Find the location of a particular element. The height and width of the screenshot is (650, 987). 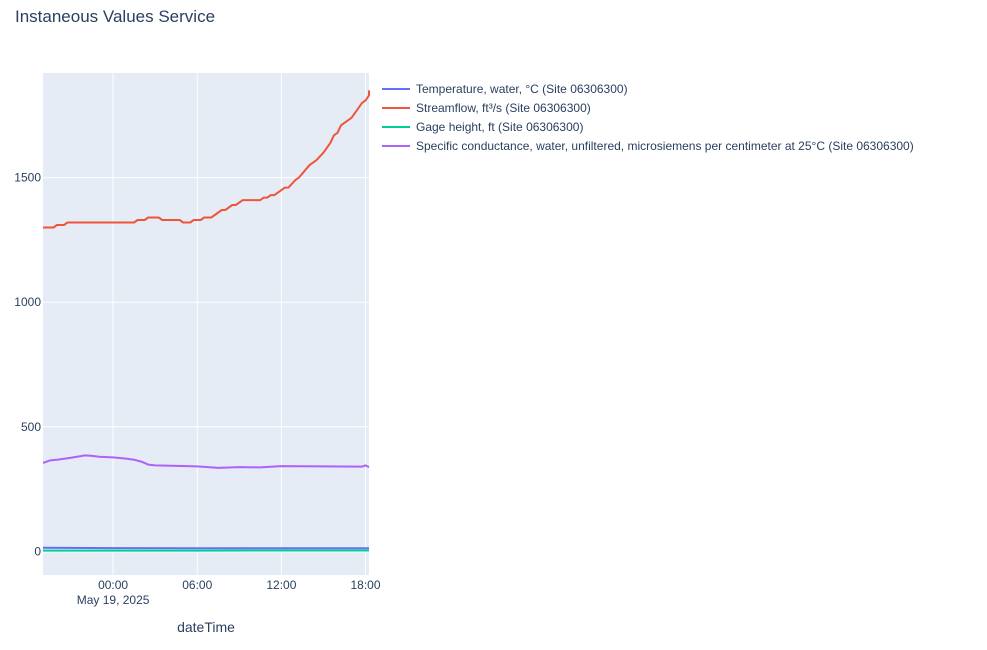

x-tick-label: 18:00 is located at coordinates (365, 585).